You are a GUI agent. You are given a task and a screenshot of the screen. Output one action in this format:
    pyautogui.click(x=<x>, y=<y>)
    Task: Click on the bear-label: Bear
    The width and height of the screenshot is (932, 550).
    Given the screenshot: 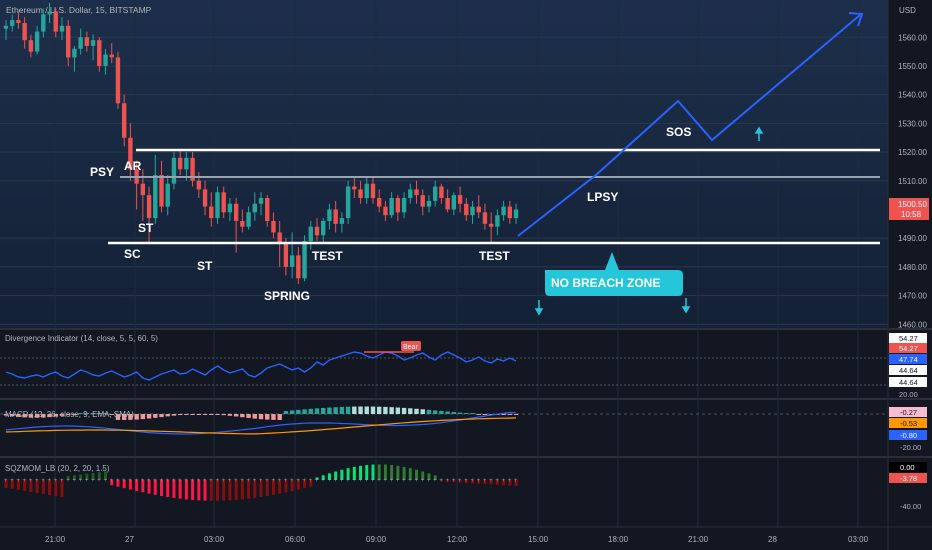 What is the action you would take?
    pyautogui.click(x=410, y=347)
    